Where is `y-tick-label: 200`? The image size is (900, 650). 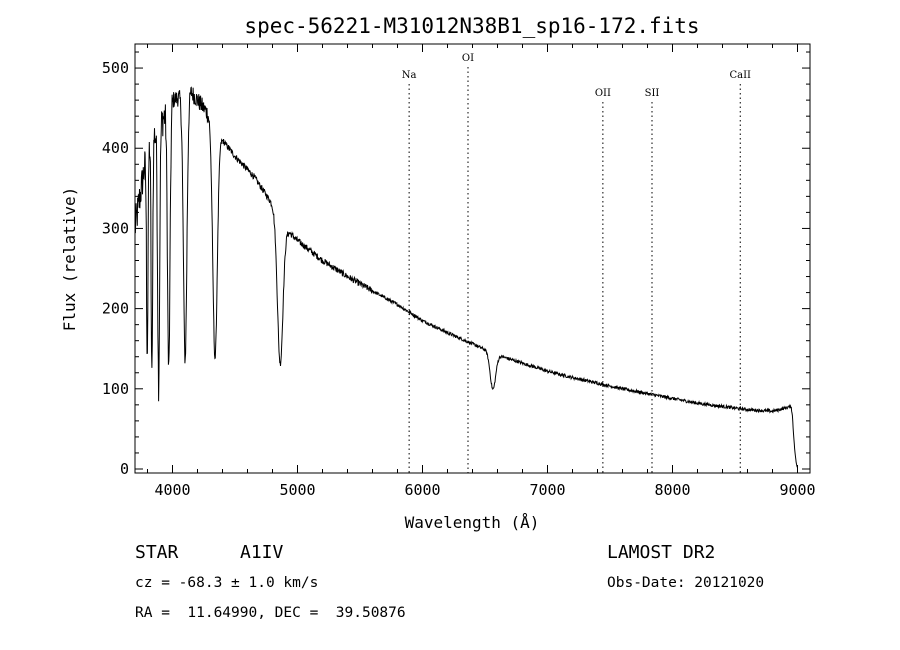 y-tick-label: 200 is located at coordinates (115, 309).